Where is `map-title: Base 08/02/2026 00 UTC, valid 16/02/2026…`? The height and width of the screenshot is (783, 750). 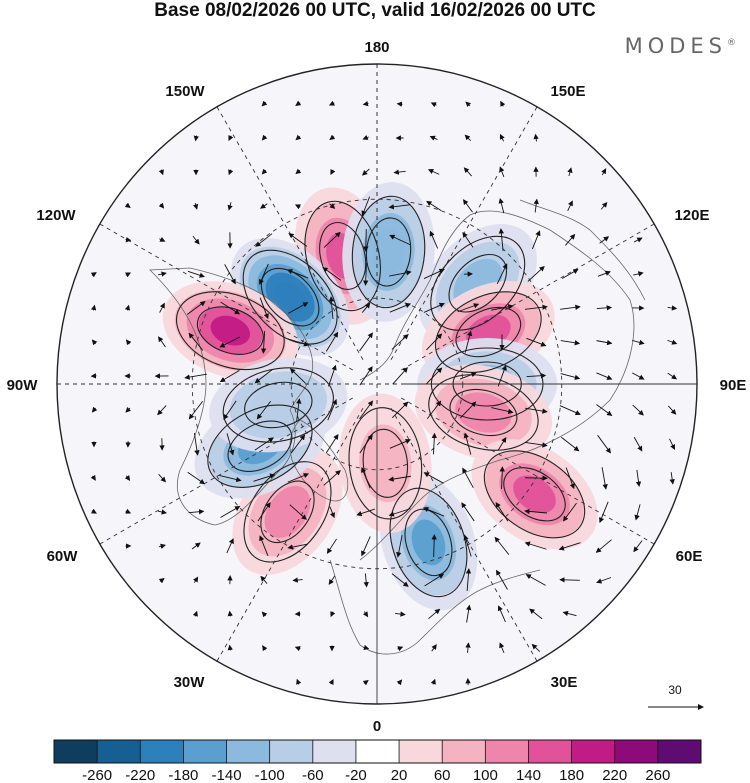 map-title: Base 08/02/2026 00 UTC, valid 16/02/2026… is located at coordinates (375, 10).